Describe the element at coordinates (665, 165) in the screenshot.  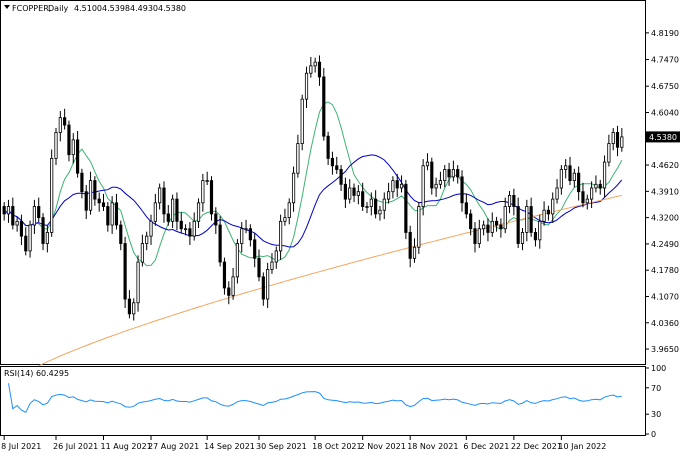
I see `price-tick-label: 4.4620` at that location.